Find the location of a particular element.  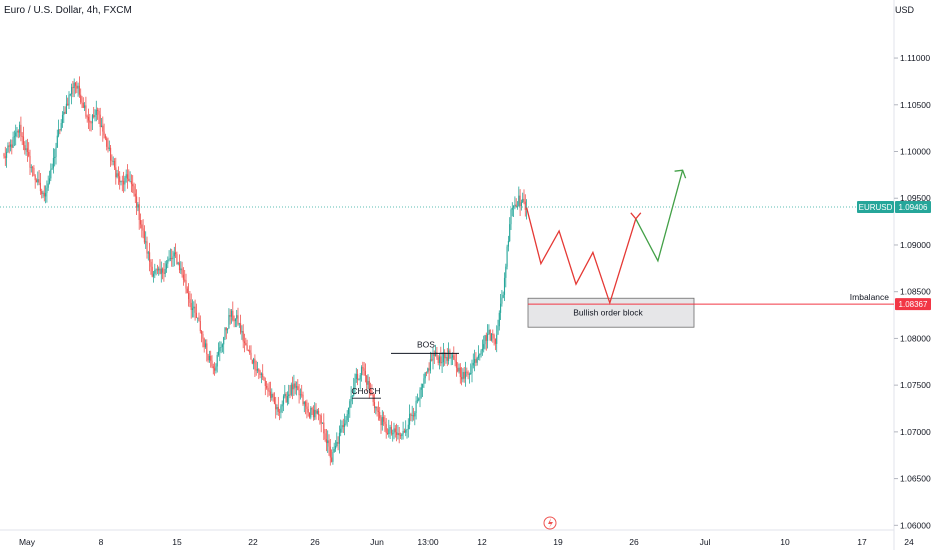

symbol-badge is located at coordinates (875, 207).